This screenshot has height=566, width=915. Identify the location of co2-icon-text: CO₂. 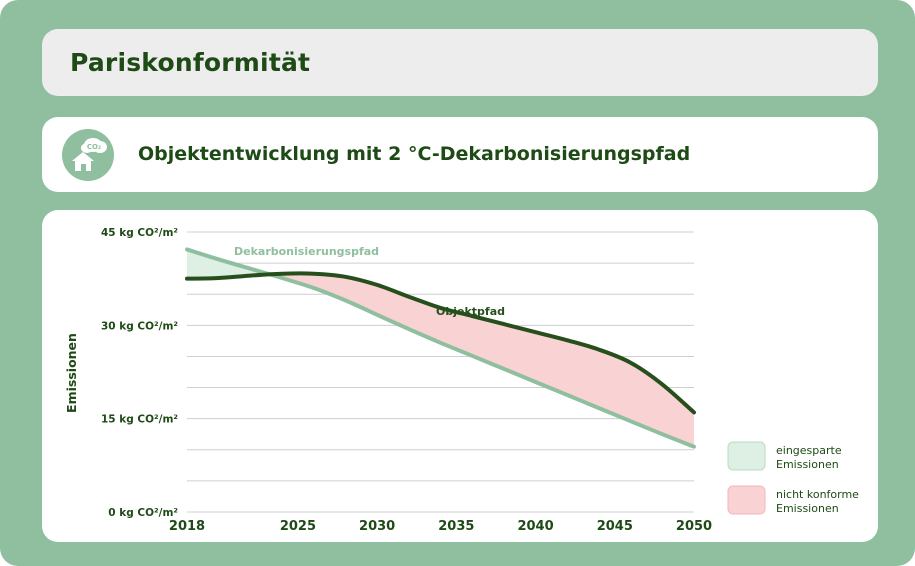
(94, 147).